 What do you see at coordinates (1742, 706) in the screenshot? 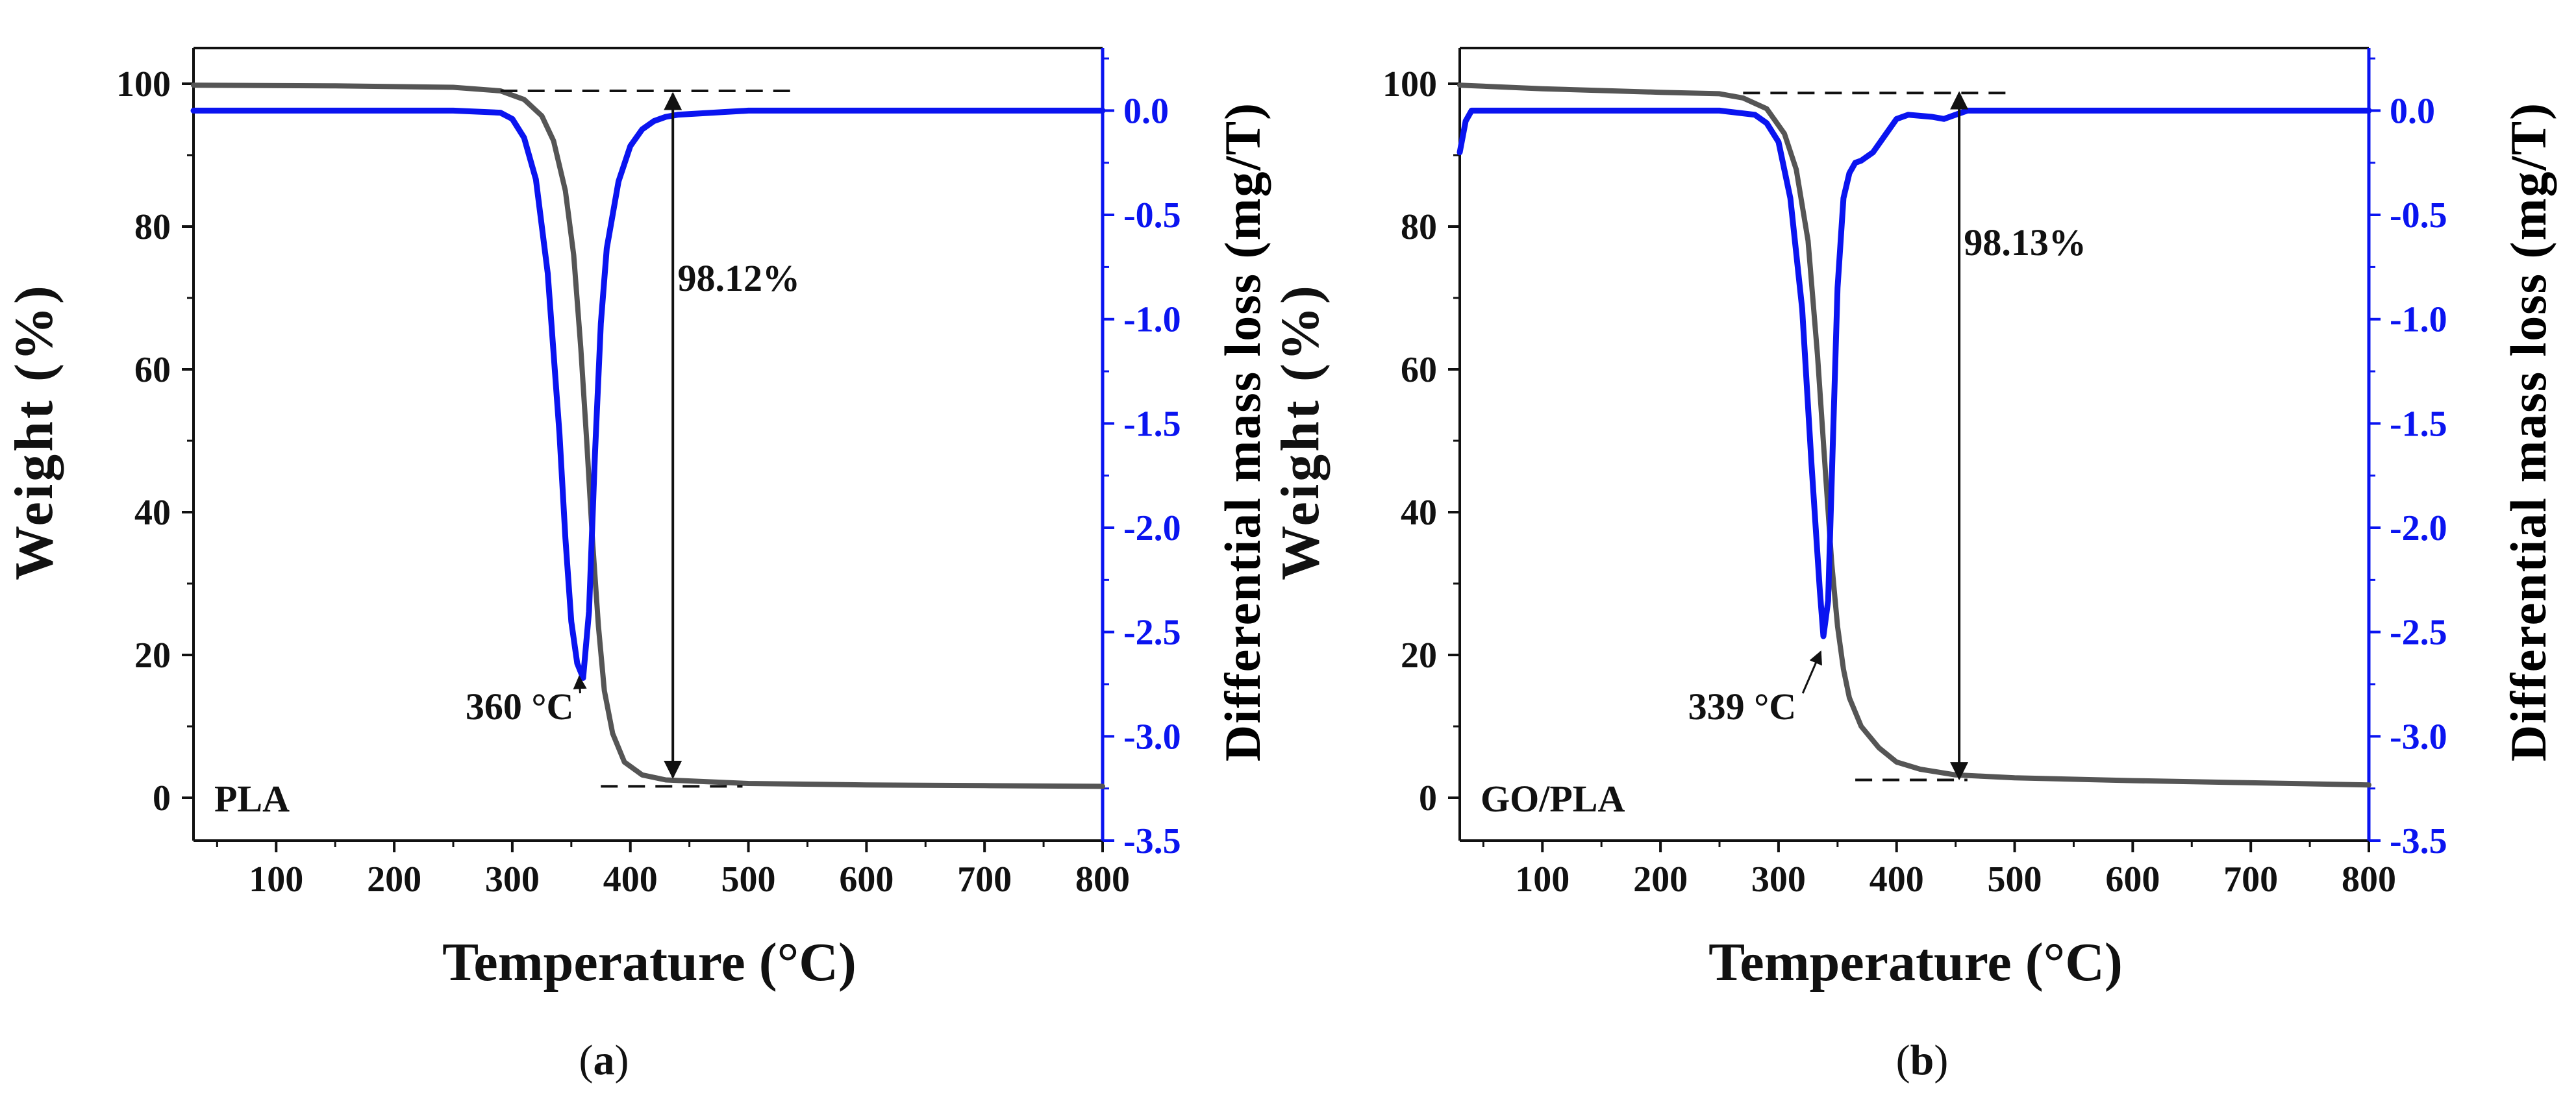
I see `peak-temperature-label: 339 °C` at bounding box center [1742, 706].